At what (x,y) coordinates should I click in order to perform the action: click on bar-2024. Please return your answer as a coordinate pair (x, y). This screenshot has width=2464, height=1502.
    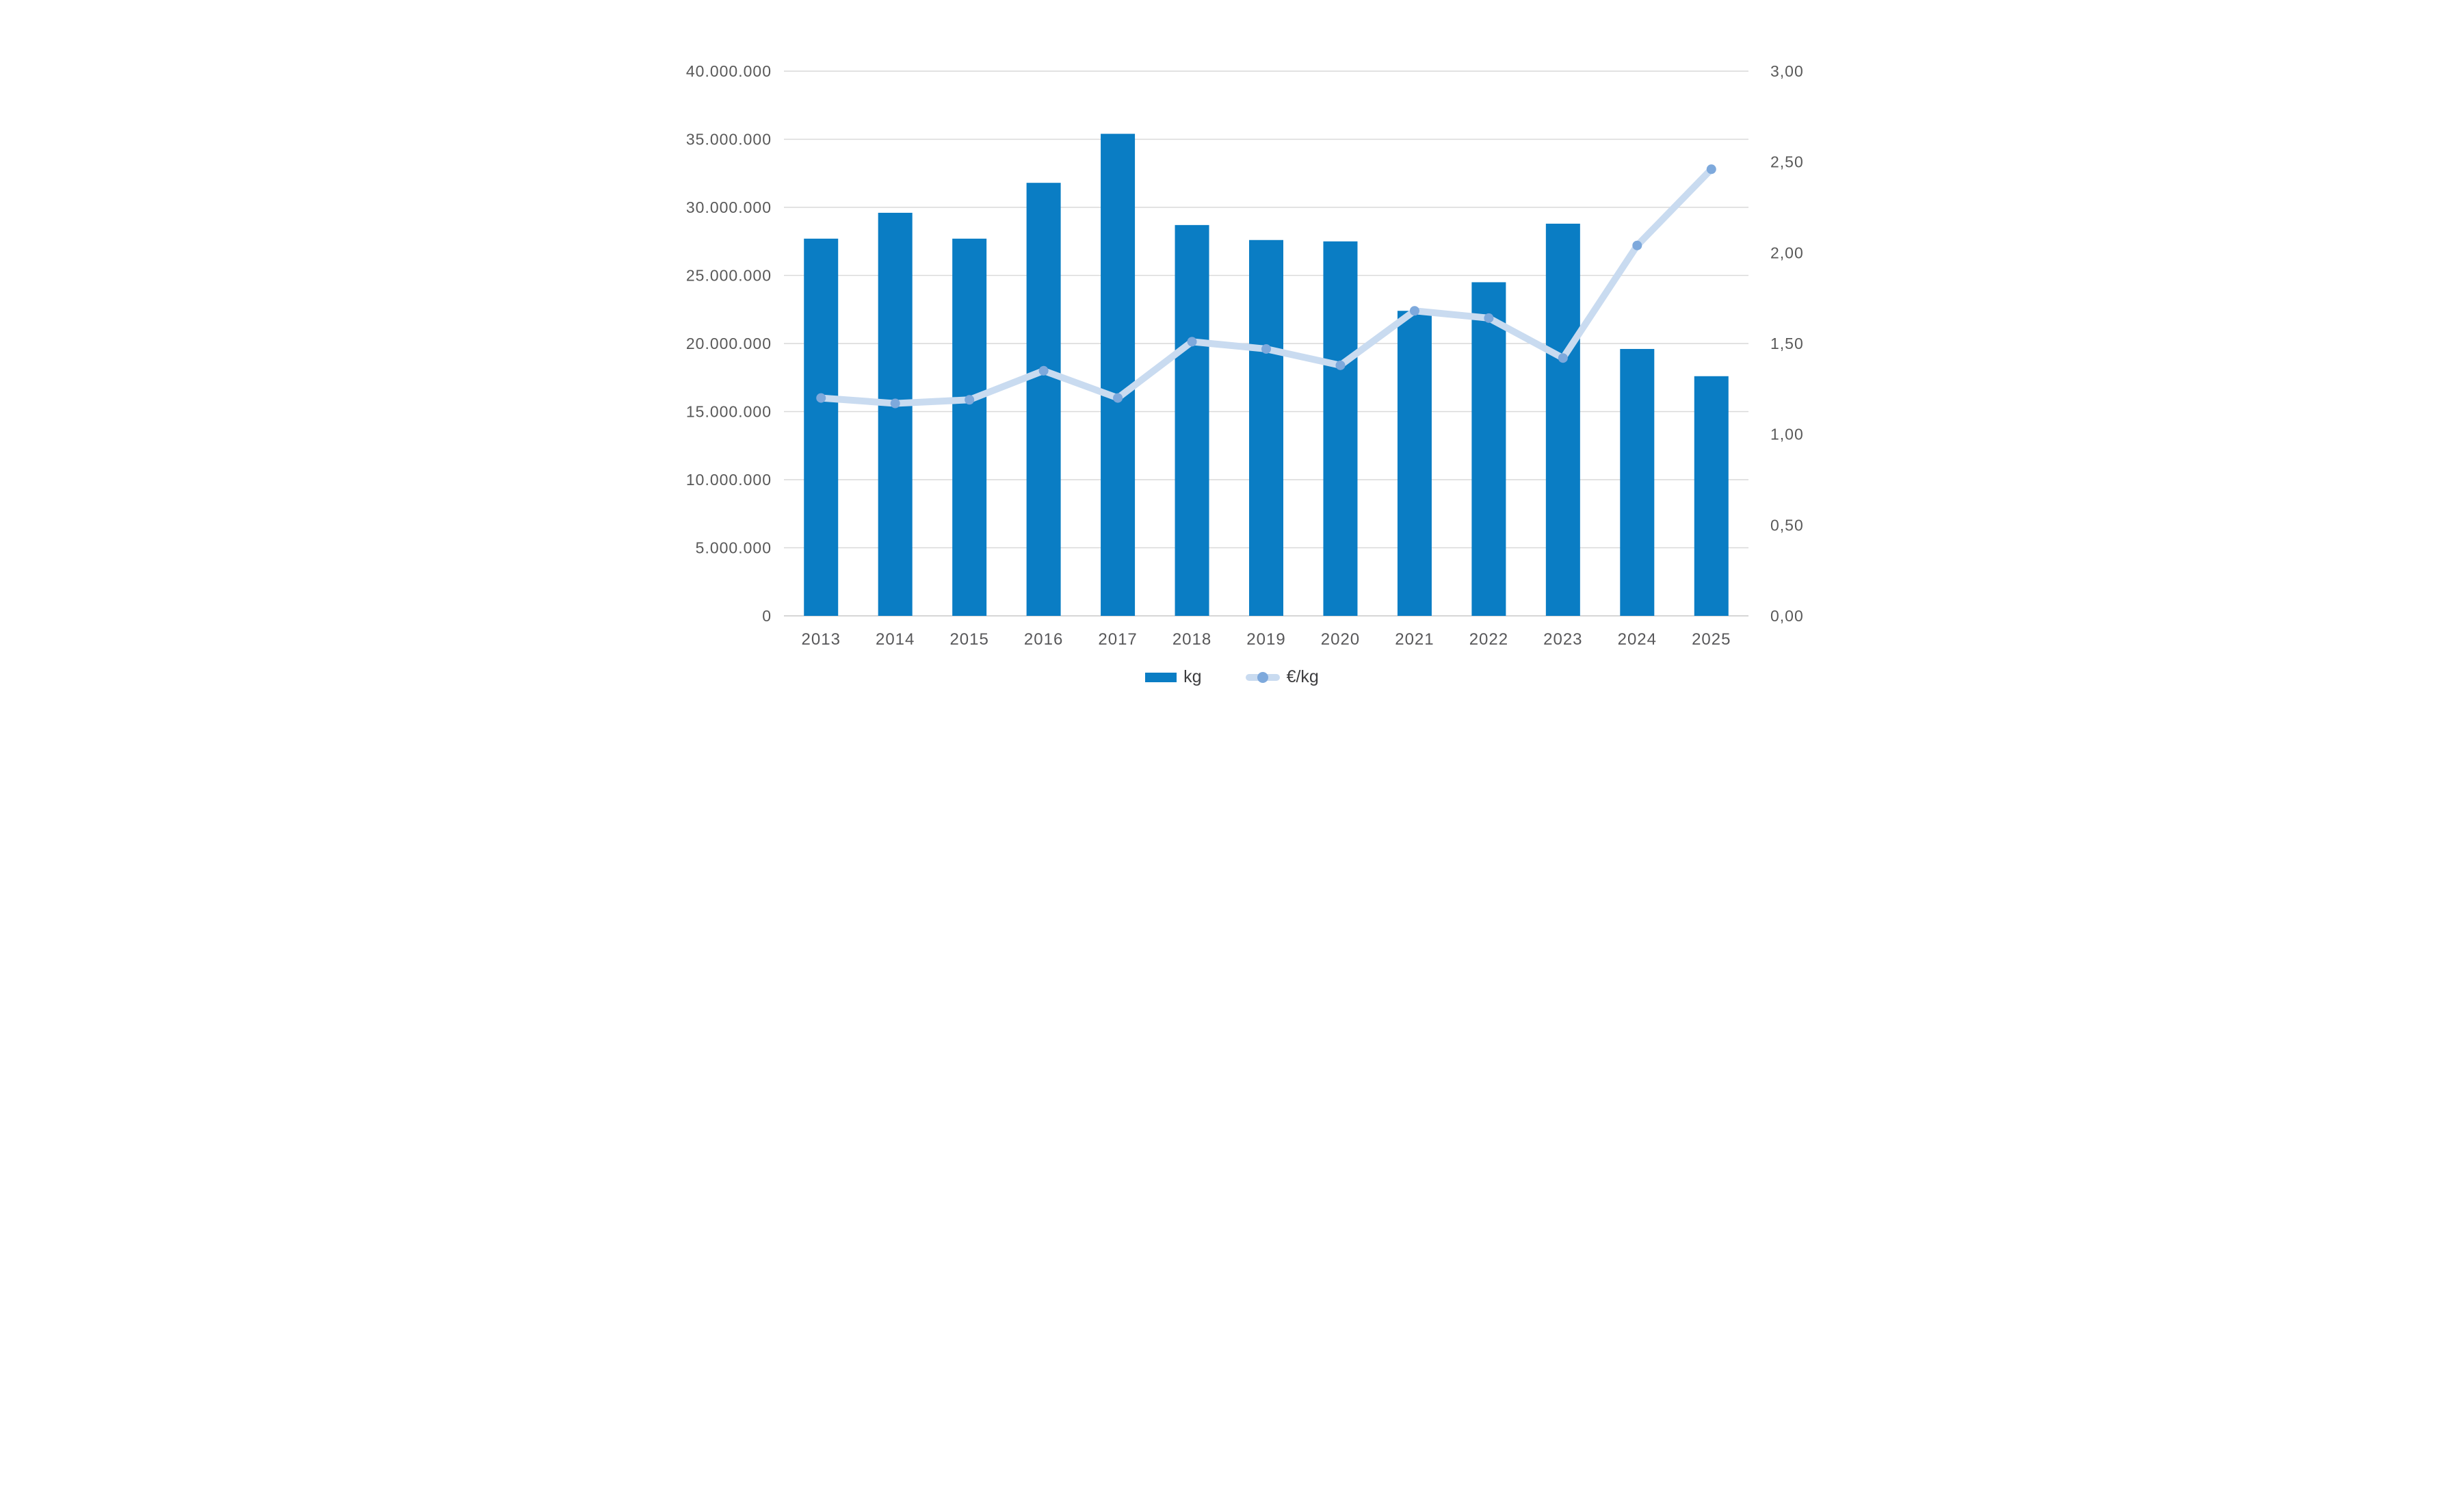
    Looking at the image, I should click on (1636, 482).